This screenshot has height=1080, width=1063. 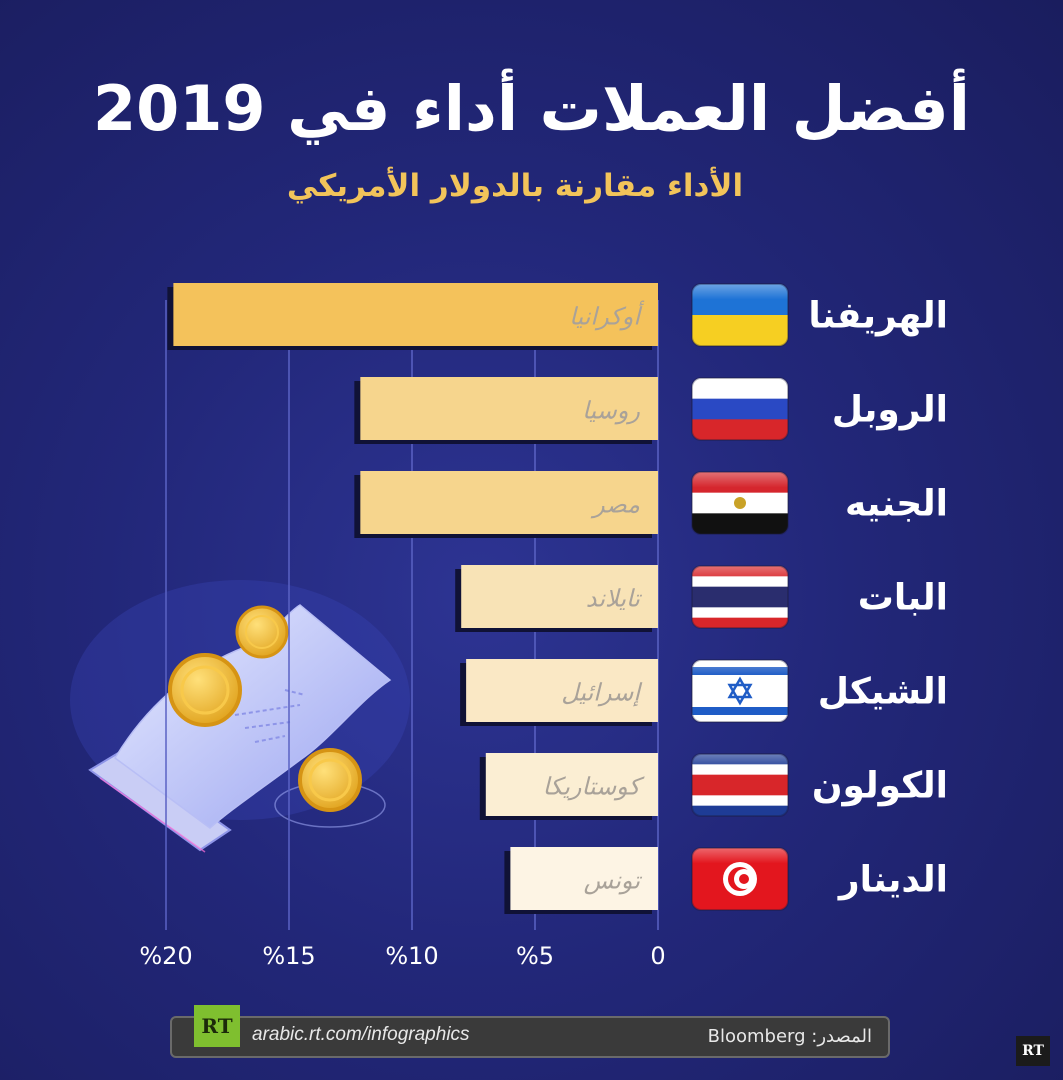 What do you see at coordinates (601, 693) in the screenshot?
I see `country-label: إسرائيل` at bounding box center [601, 693].